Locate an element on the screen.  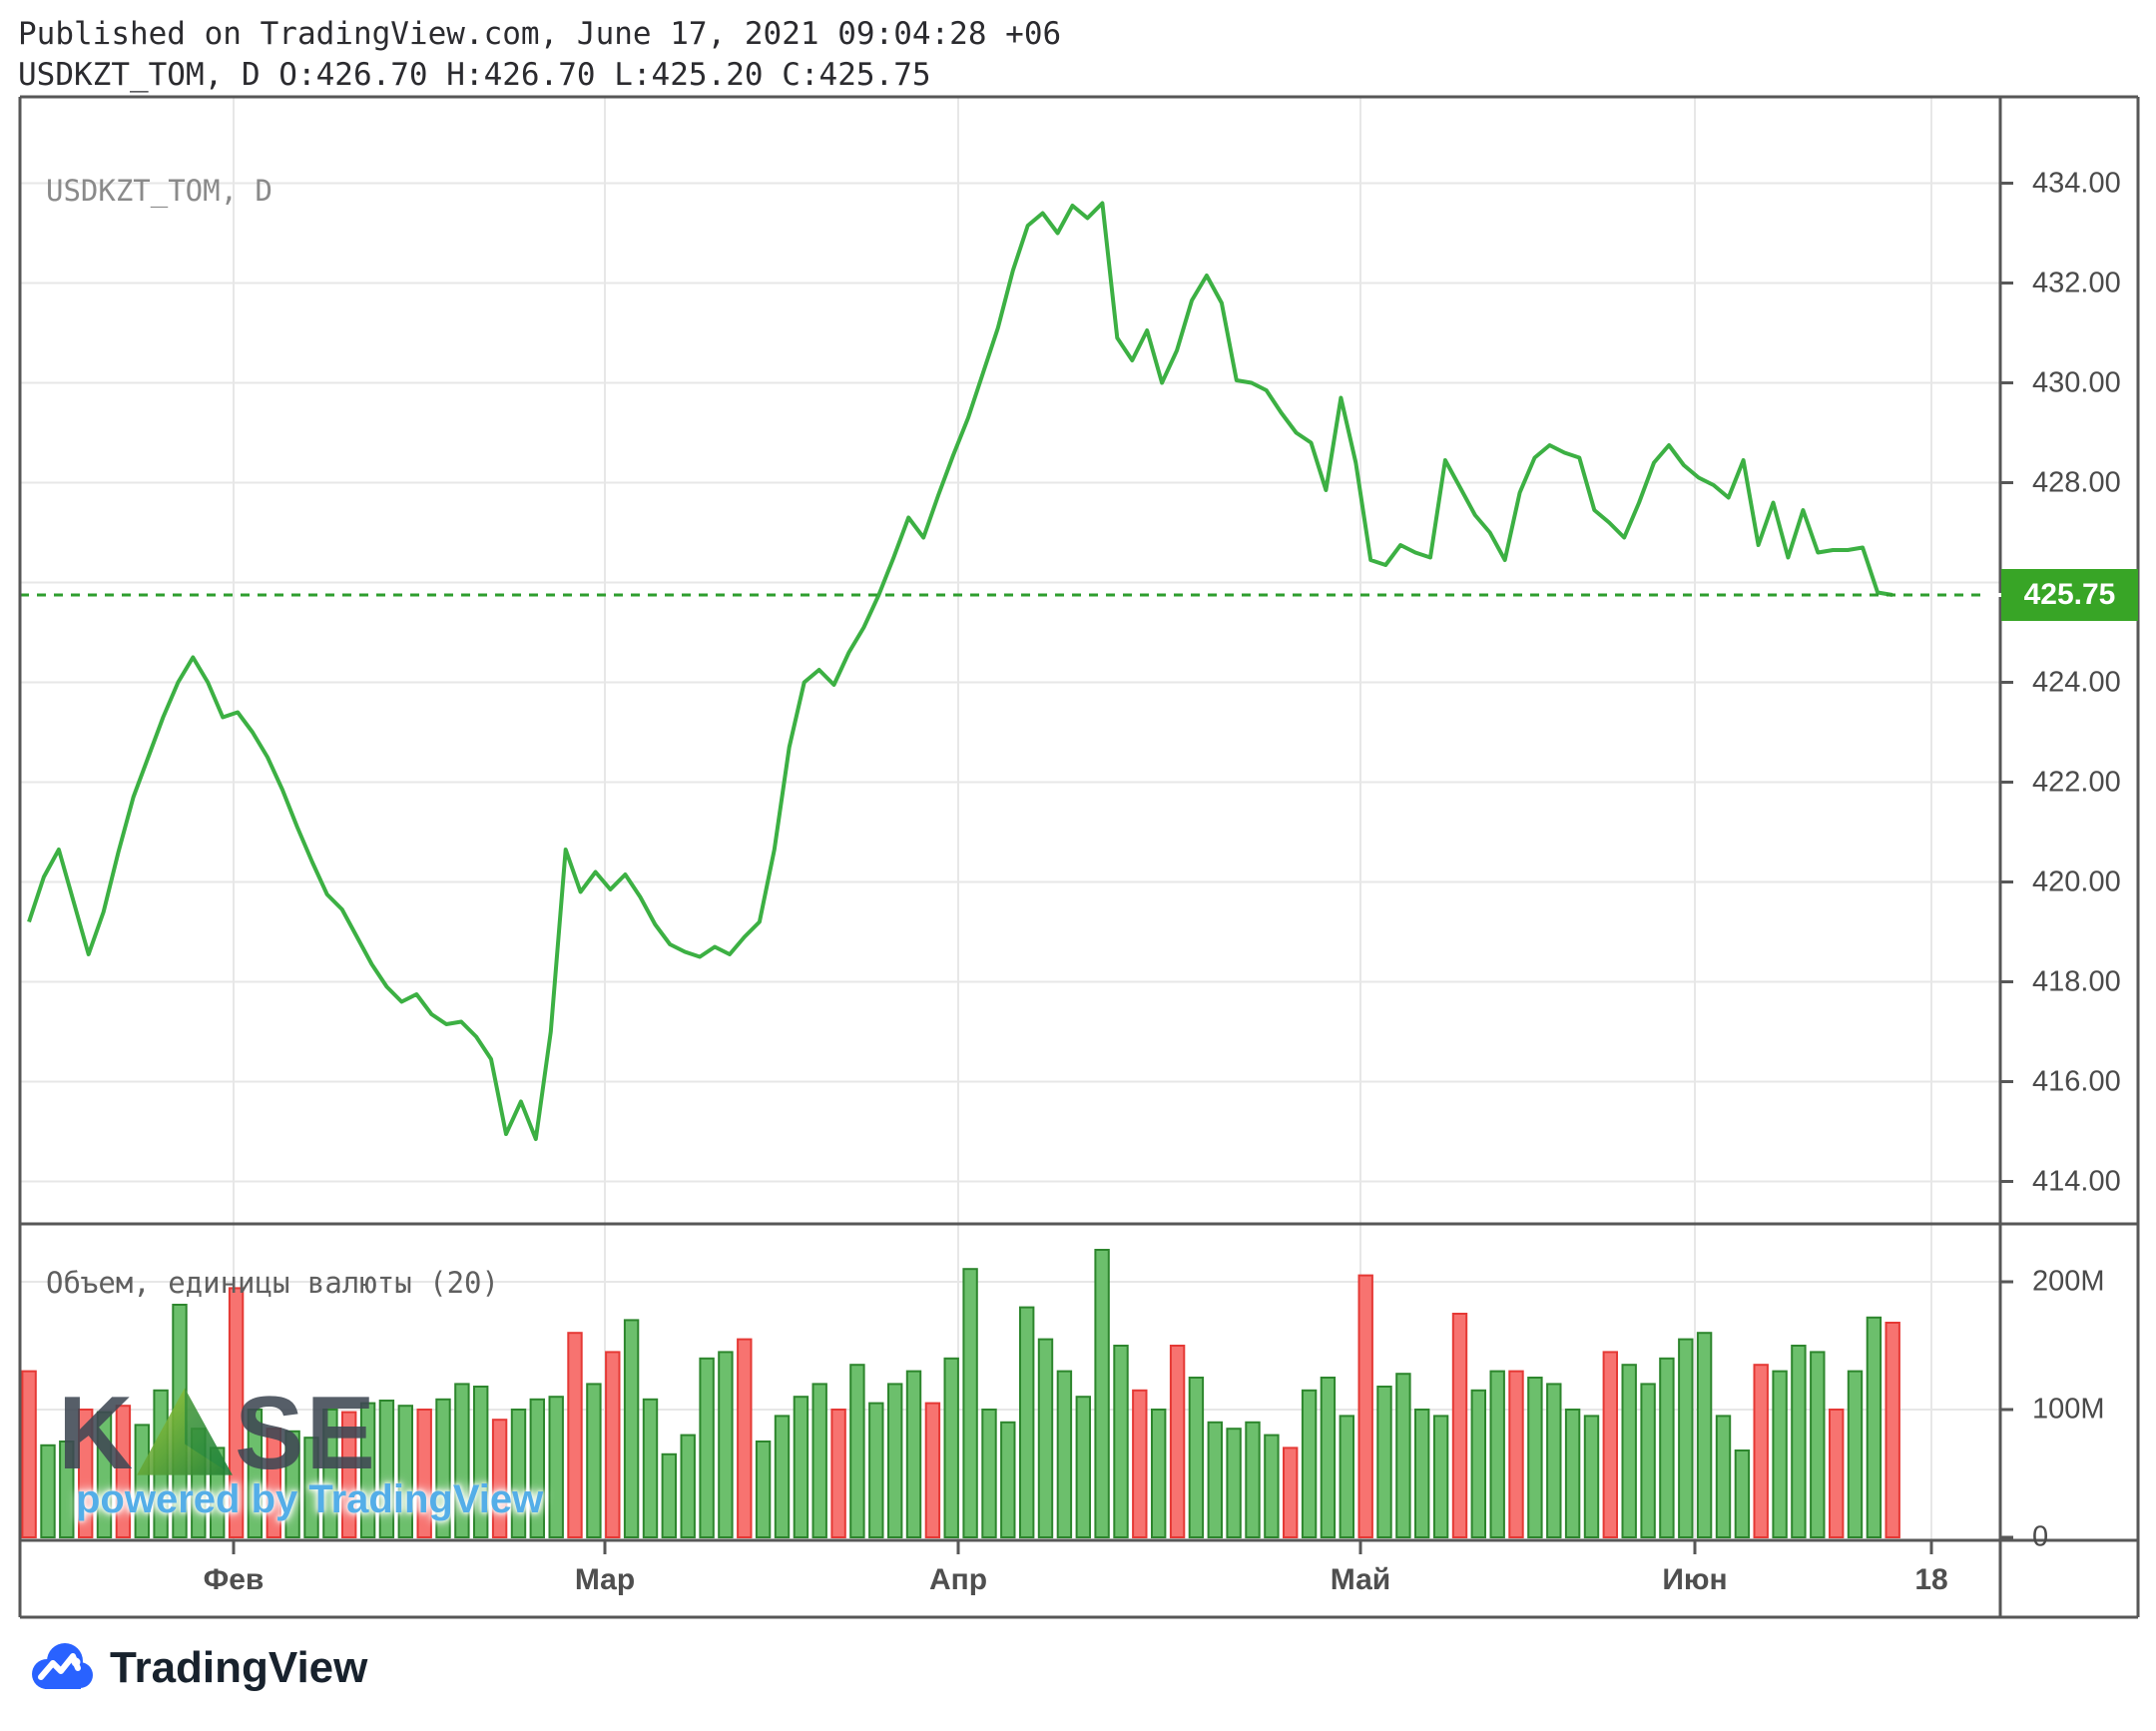
volume-axis-label: 100M is located at coordinates (2068, 1409).